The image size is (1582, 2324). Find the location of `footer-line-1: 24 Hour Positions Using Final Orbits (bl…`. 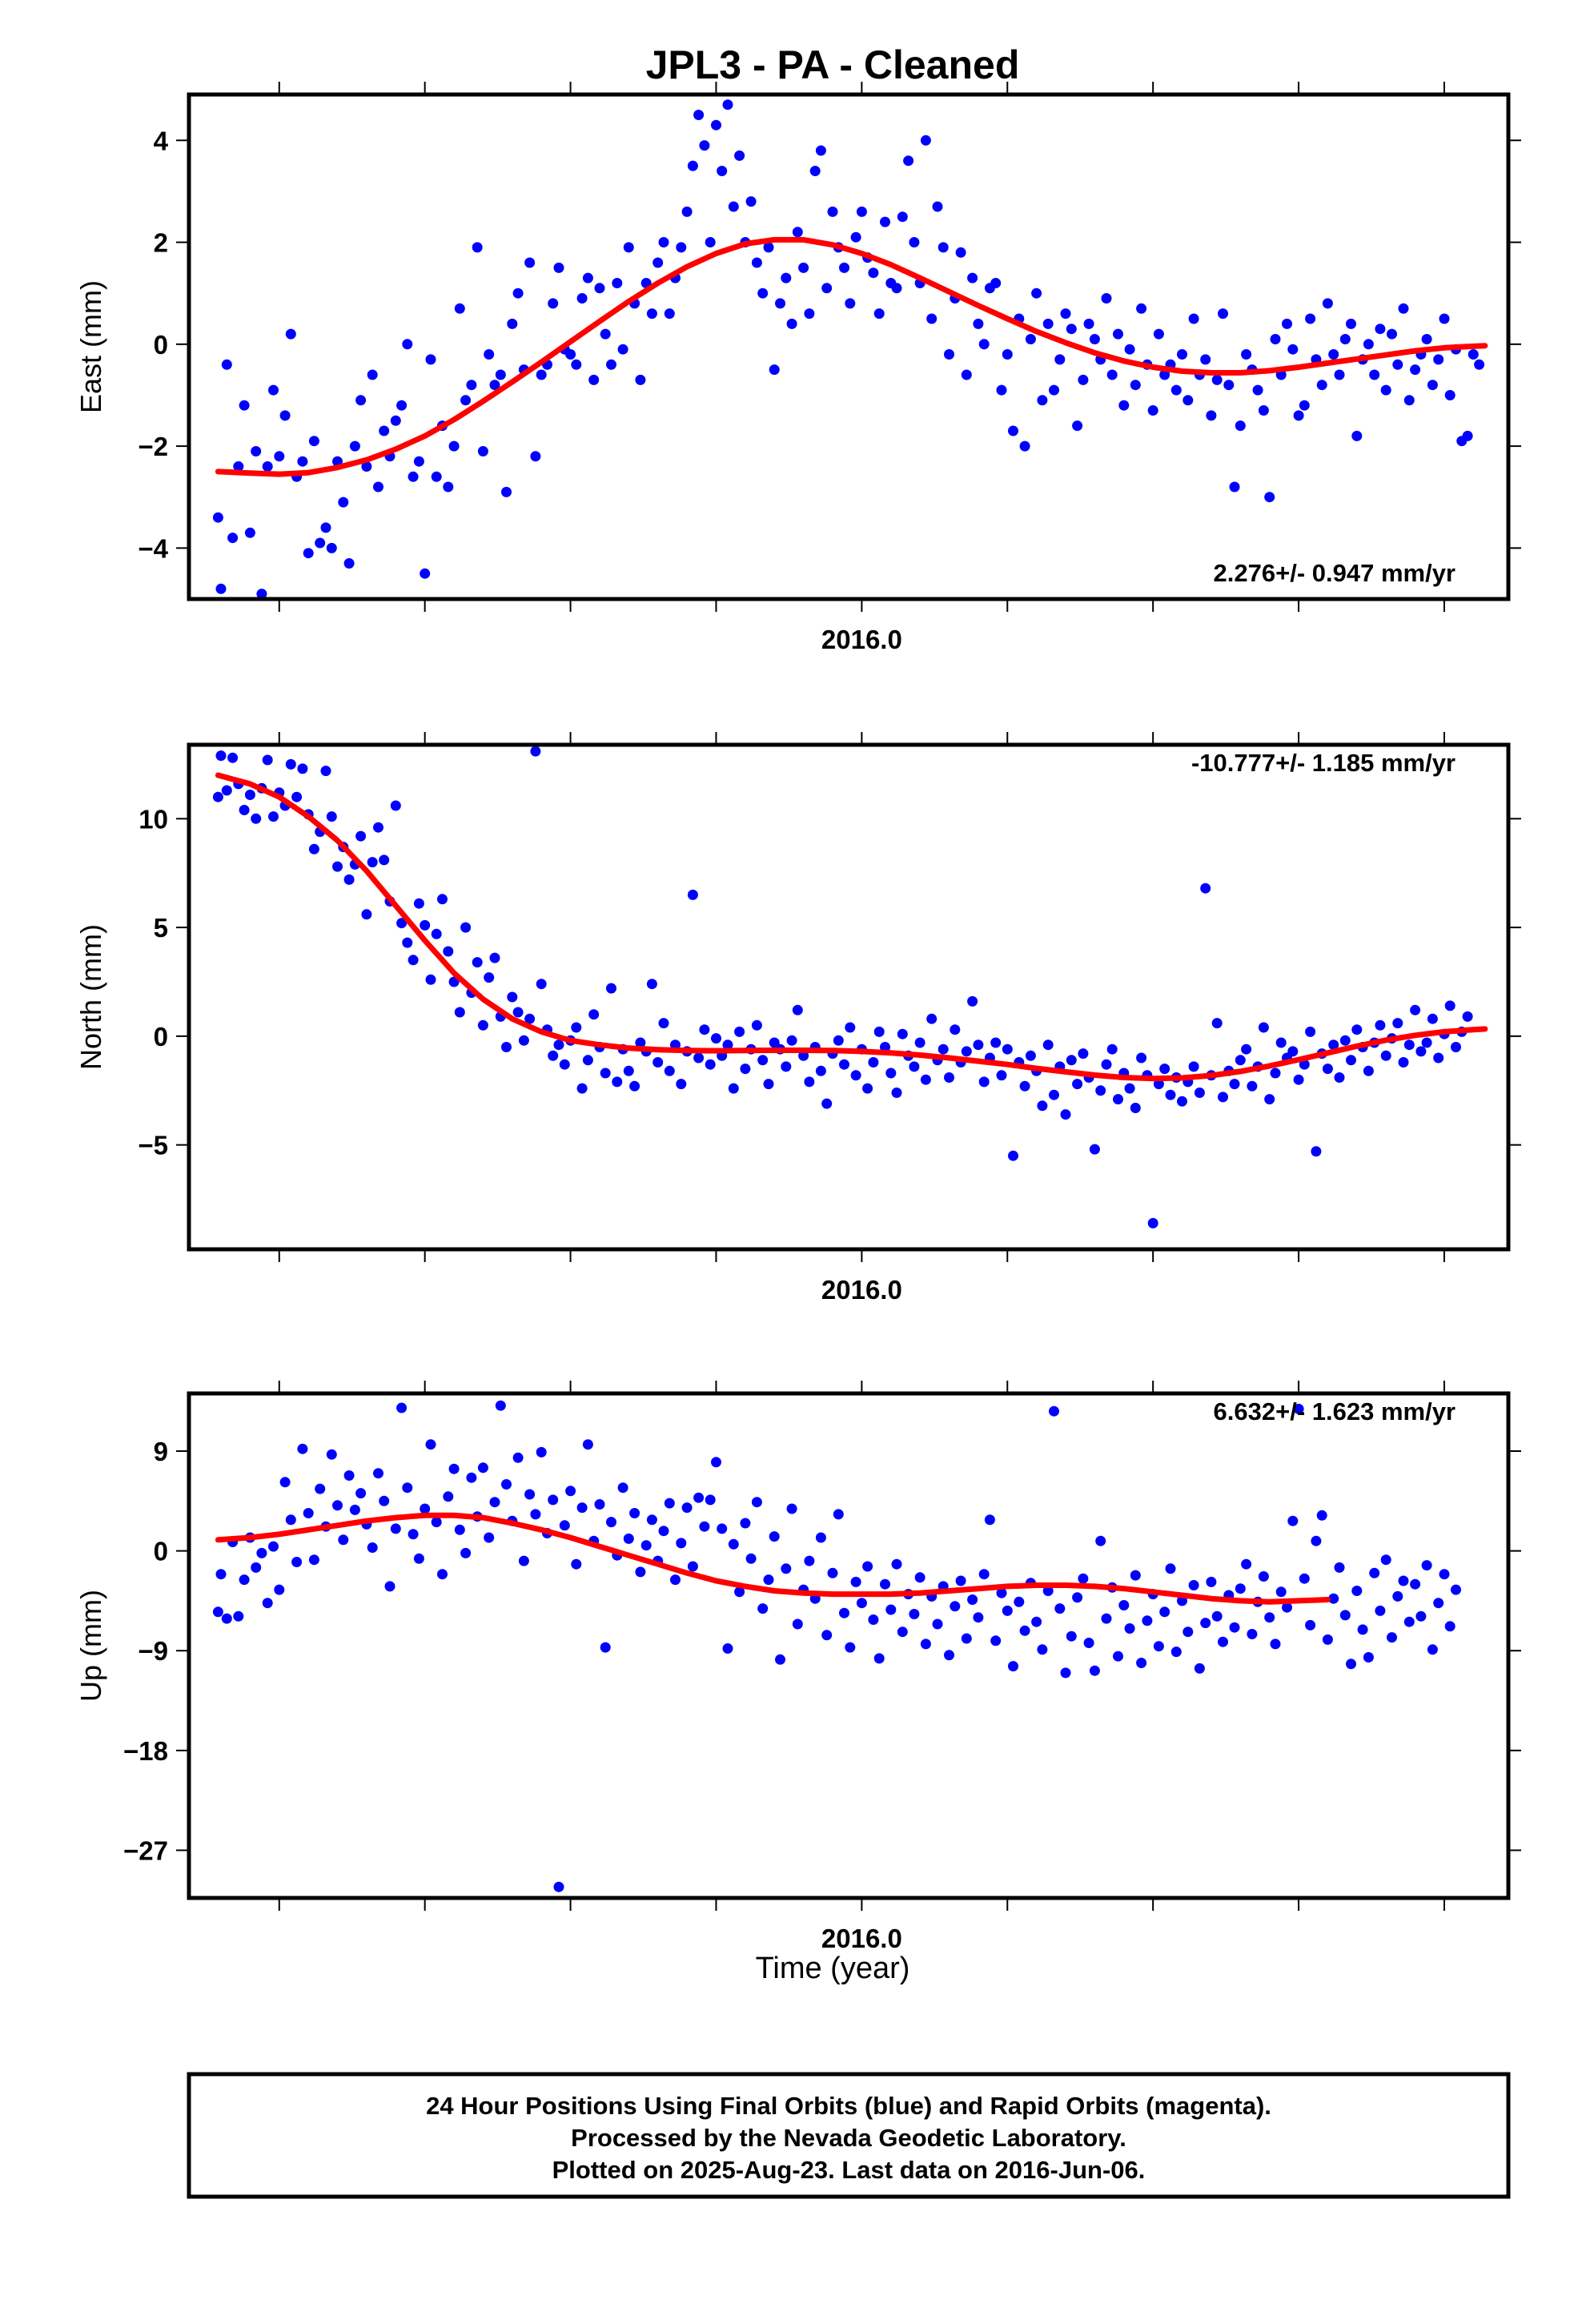

footer-line-1: 24 Hour Positions Using Final Orbits (bl… is located at coordinates (848, 2106).